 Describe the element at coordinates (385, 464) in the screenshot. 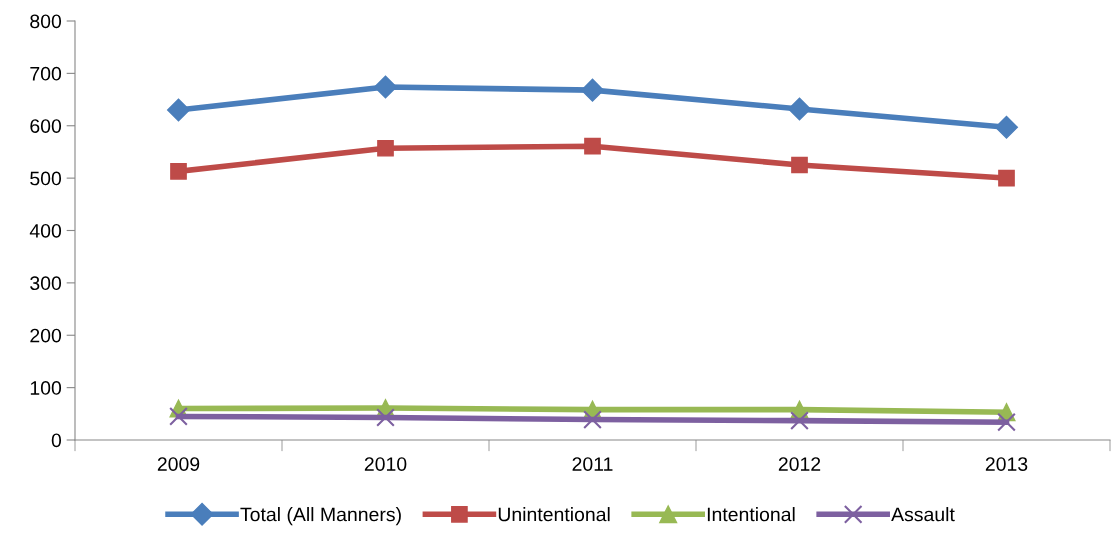

I see `x-tick-label: 2010` at that location.